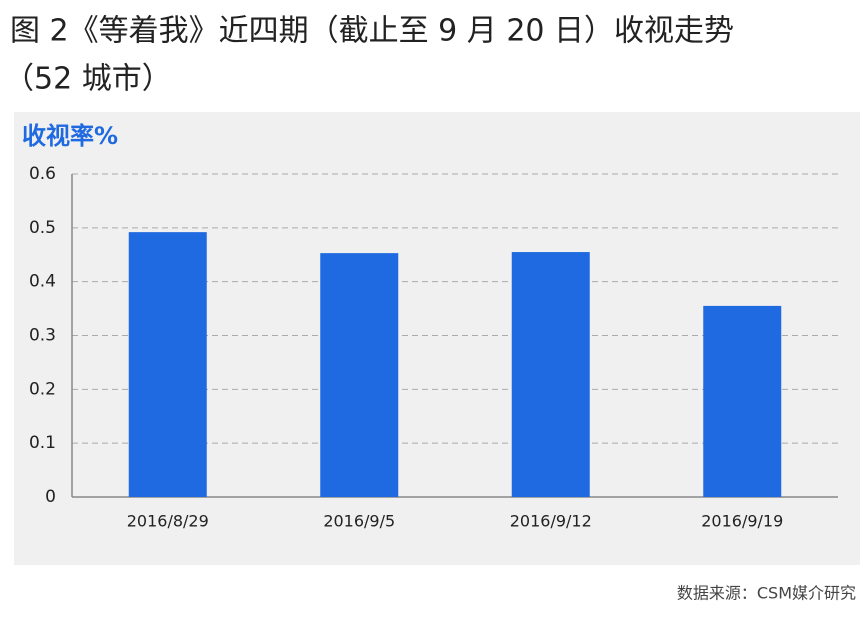 The height and width of the screenshot is (619, 864). I want to click on x-tick-label: 2016/9/5, so click(359, 521).